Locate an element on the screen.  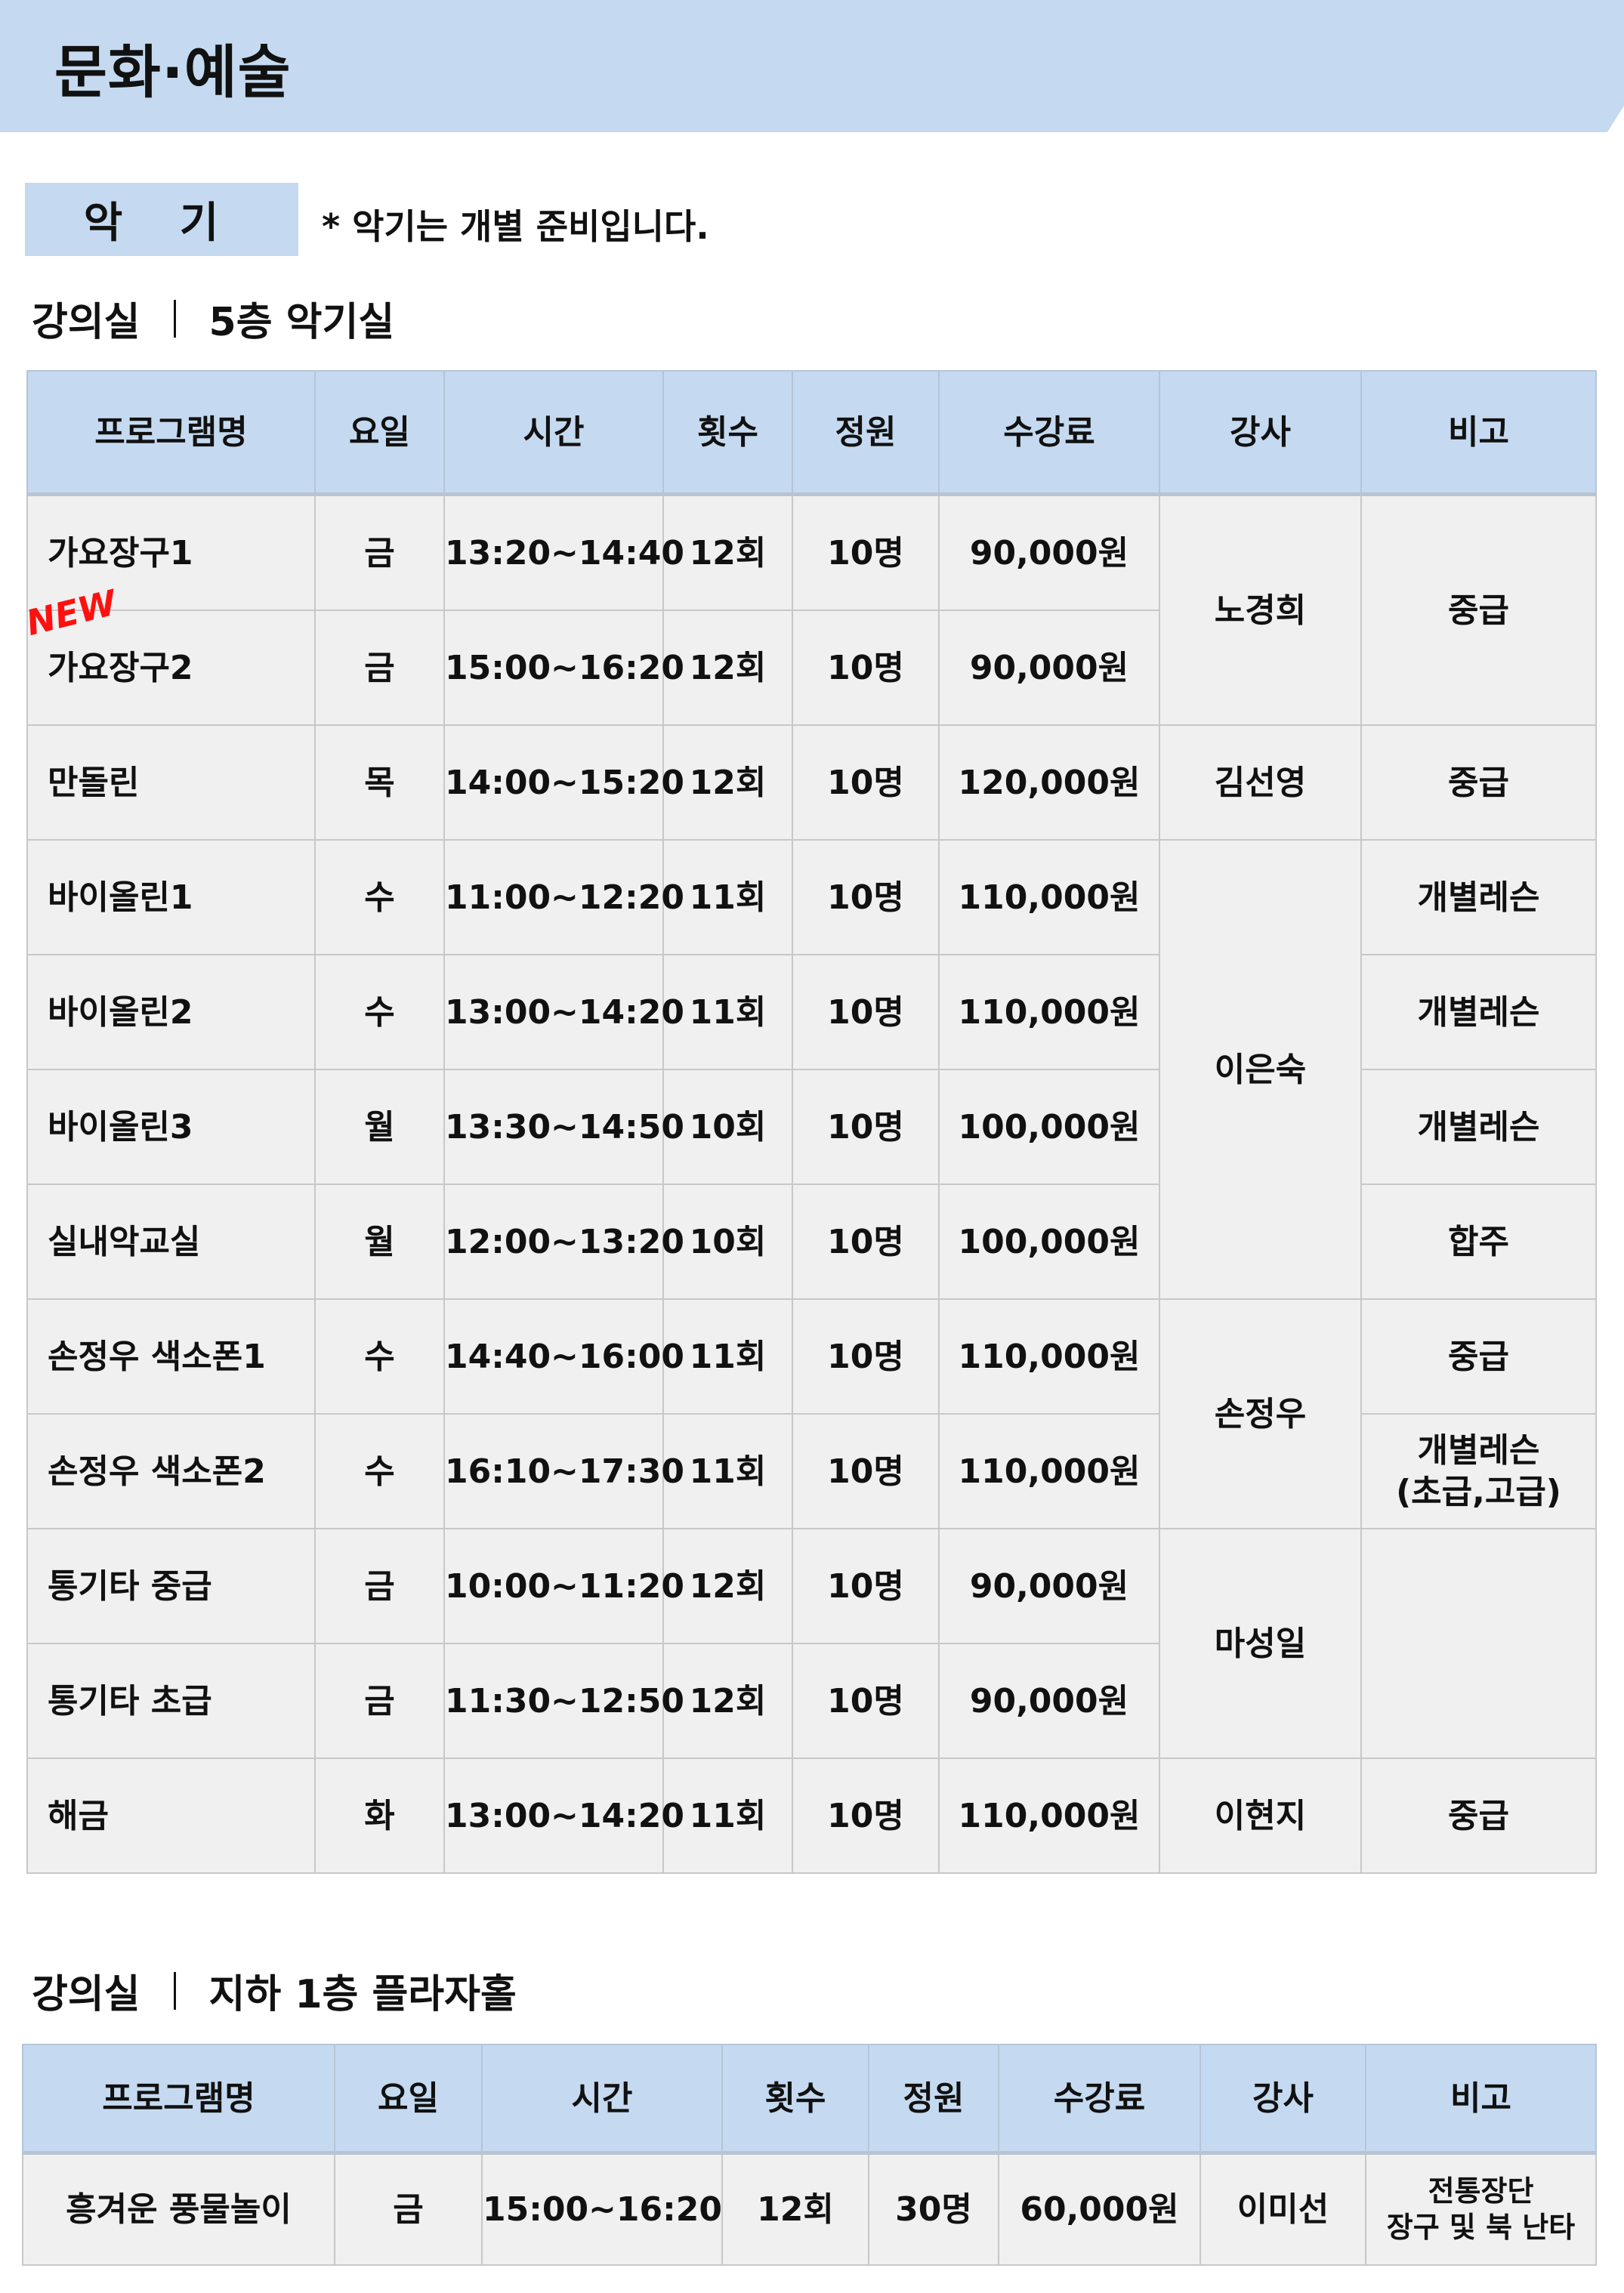
column-header: 요일 is located at coordinates (408, 2099).